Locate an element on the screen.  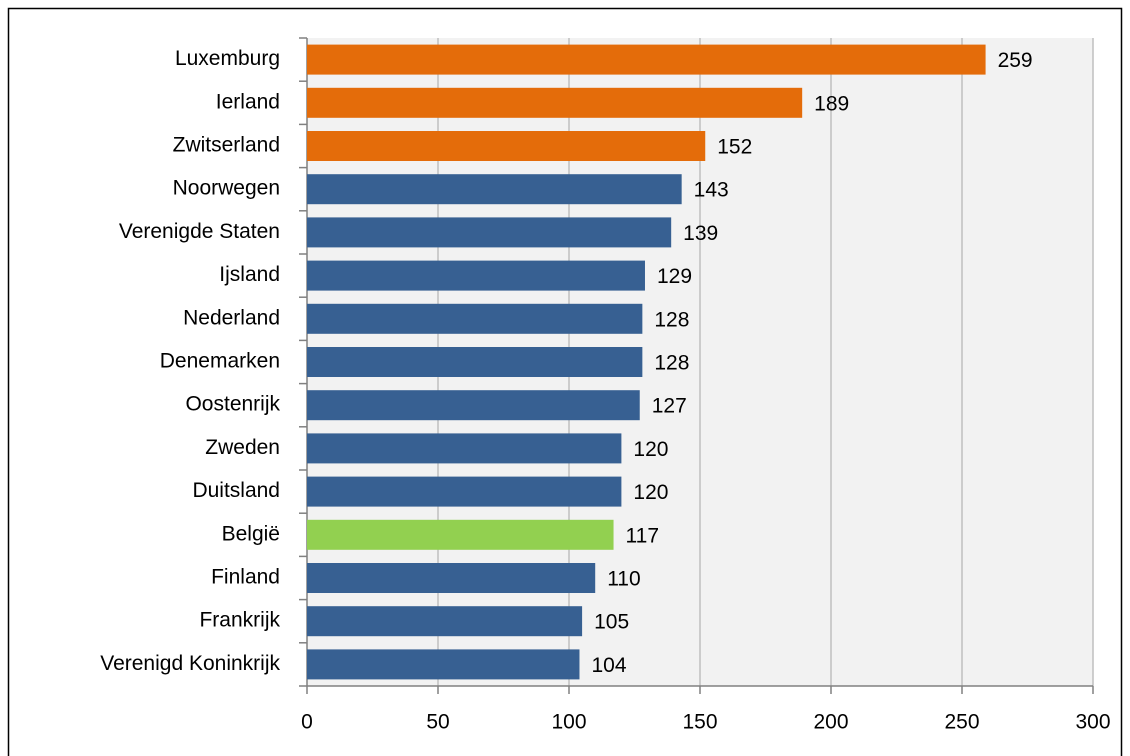
x-tick-label: 50 is located at coordinates (437, 722).